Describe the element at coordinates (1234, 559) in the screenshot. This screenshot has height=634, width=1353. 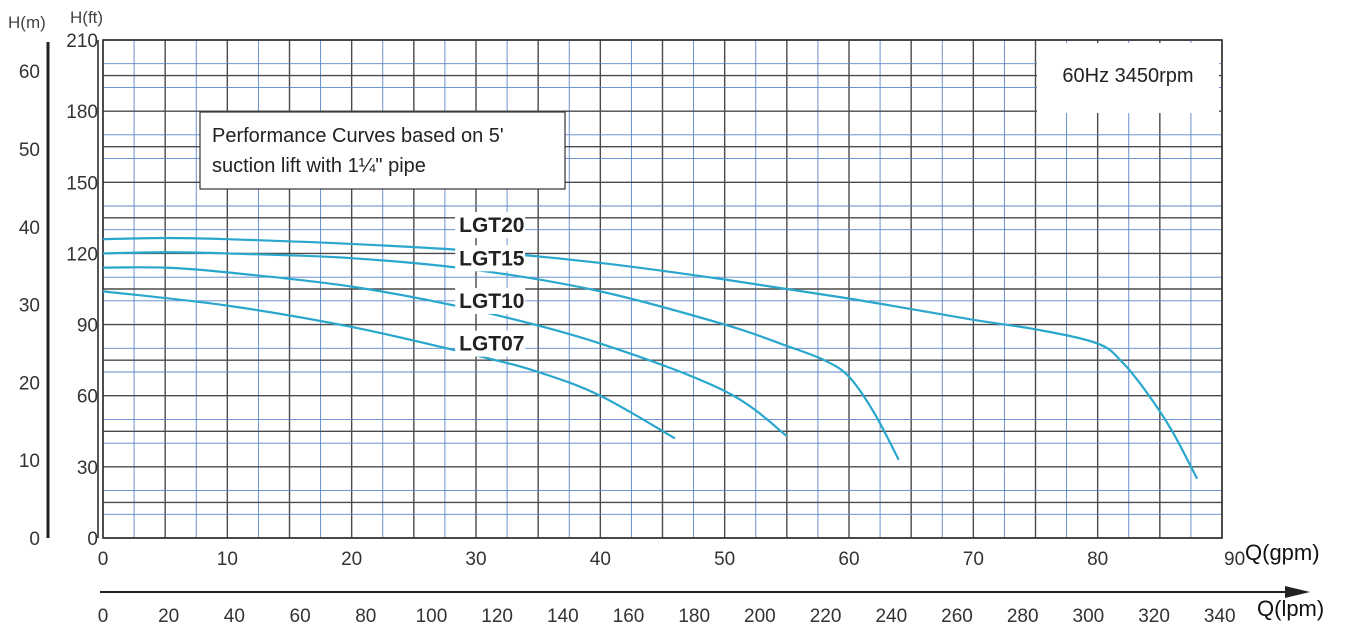
I see `x-tick-label: 90` at that location.